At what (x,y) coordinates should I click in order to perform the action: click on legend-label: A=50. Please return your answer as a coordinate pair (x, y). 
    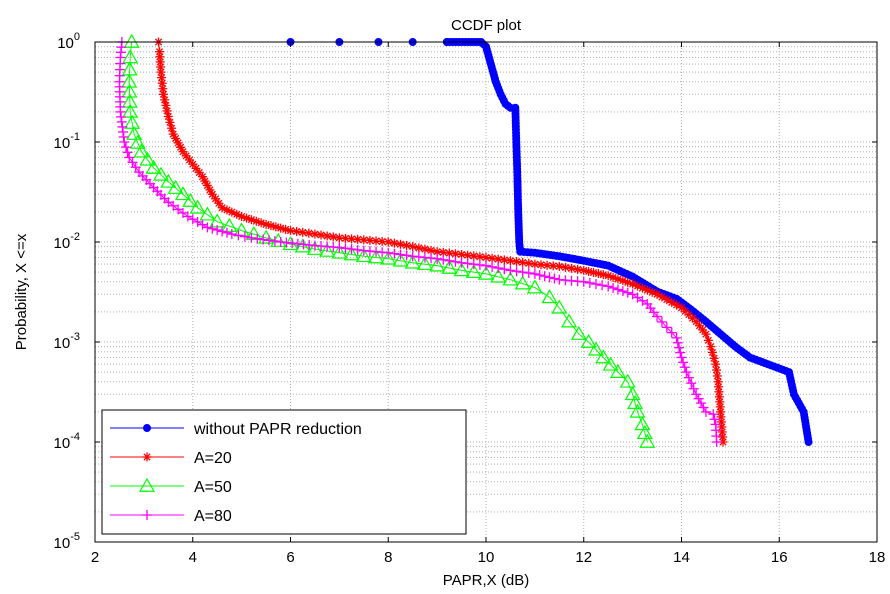
    Looking at the image, I should click on (213, 487).